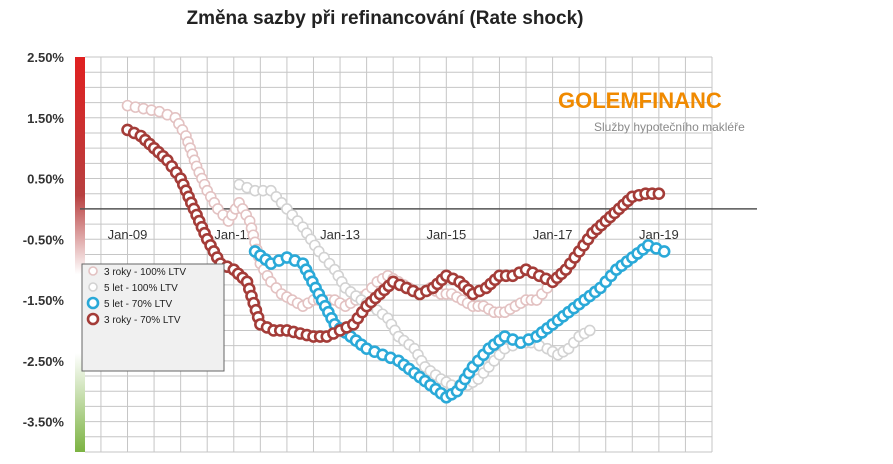  What do you see at coordinates (340, 234) in the screenshot?
I see `x-tick-label: Jan-13` at bounding box center [340, 234].